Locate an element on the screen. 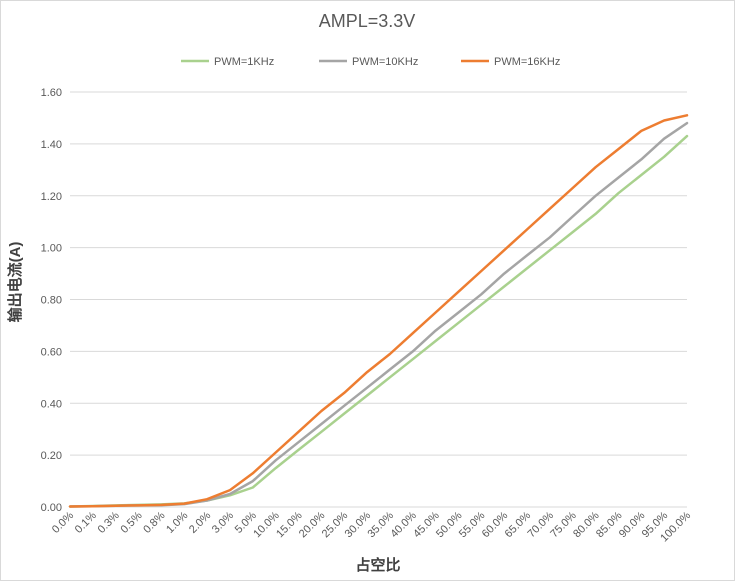 The width and height of the screenshot is (735, 581). y-tick-label: 0.00 is located at coordinates (51, 508).